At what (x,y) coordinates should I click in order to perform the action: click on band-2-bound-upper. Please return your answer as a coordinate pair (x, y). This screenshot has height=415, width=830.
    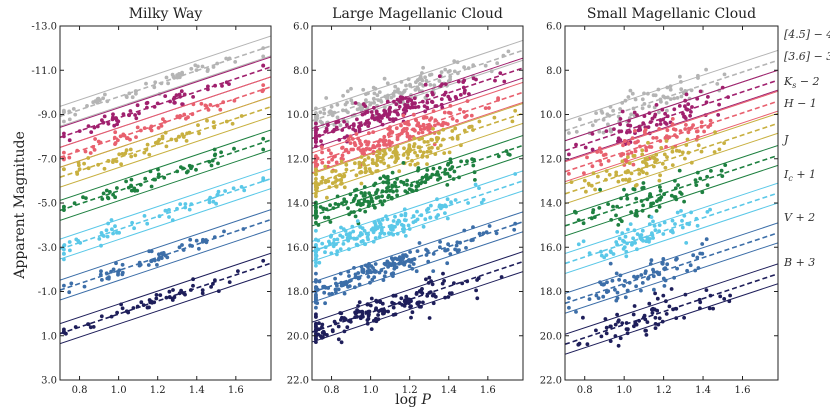
    Looking at the image, I should click on (671, 105).